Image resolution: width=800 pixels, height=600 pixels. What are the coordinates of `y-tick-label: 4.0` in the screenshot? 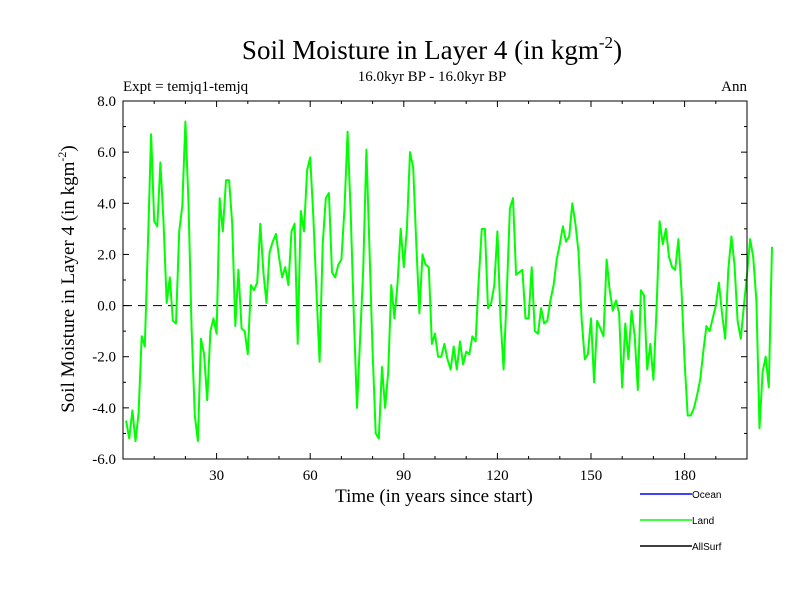 It's located at (106, 204).